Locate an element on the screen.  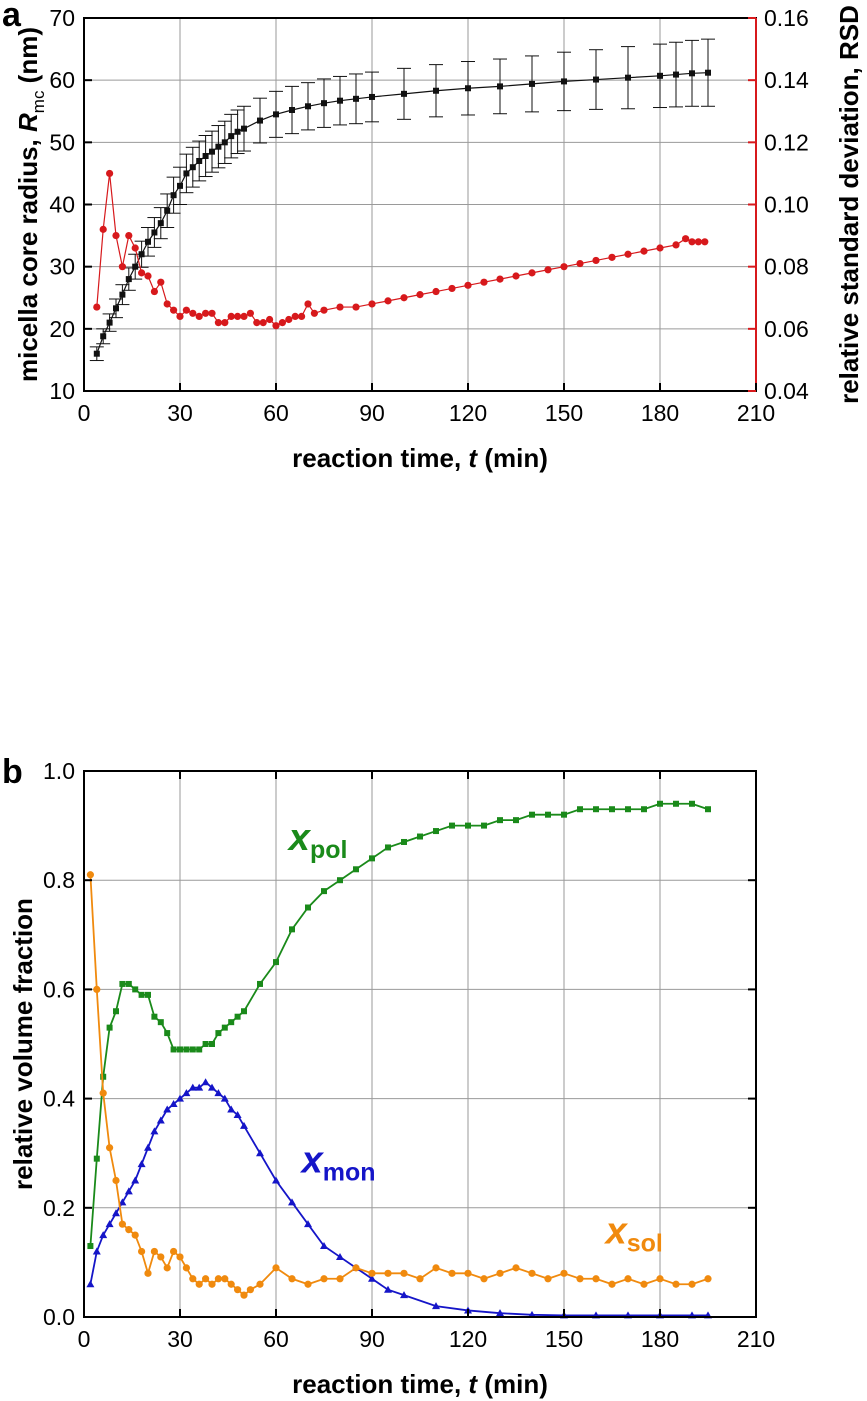
y-tick-label: 0.4 is located at coordinates (59, 1099).